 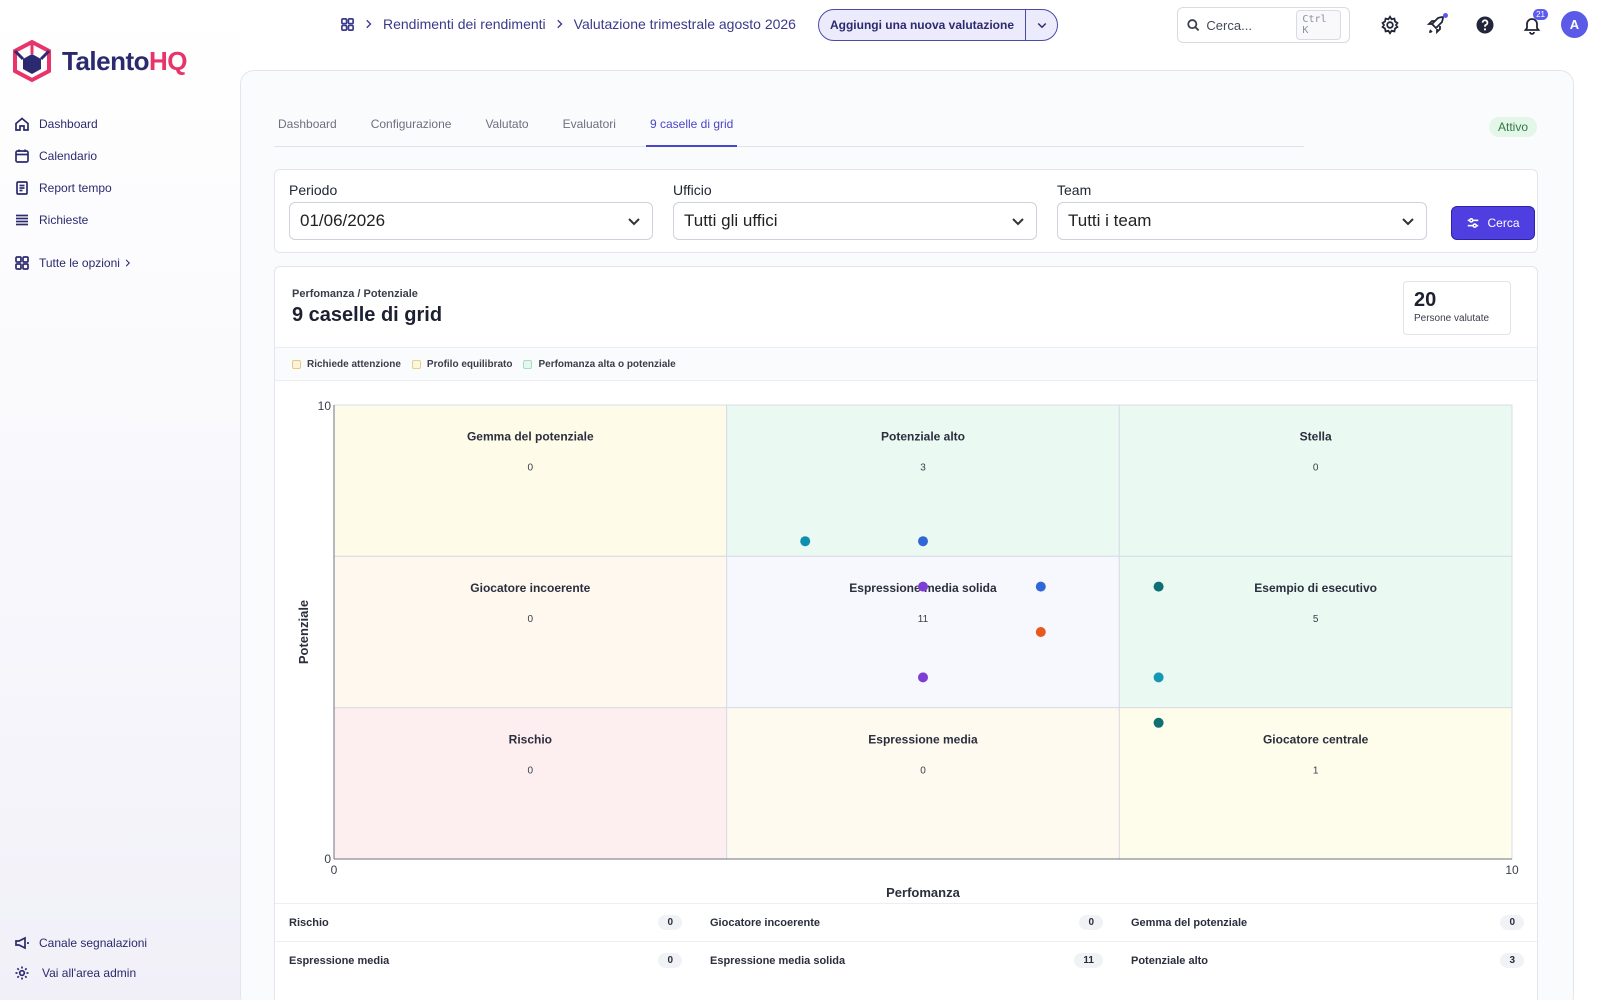 I want to click on team-filter: Team Tutti i team, so click(x=1242, y=211).